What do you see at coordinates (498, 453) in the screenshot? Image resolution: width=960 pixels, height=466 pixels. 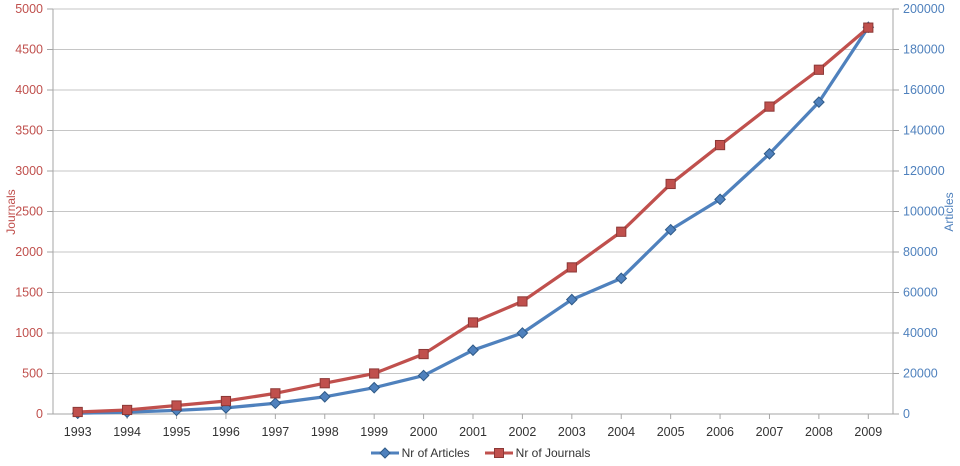 I see `journals-series-legend-icon` at bounding box center [498, 453].